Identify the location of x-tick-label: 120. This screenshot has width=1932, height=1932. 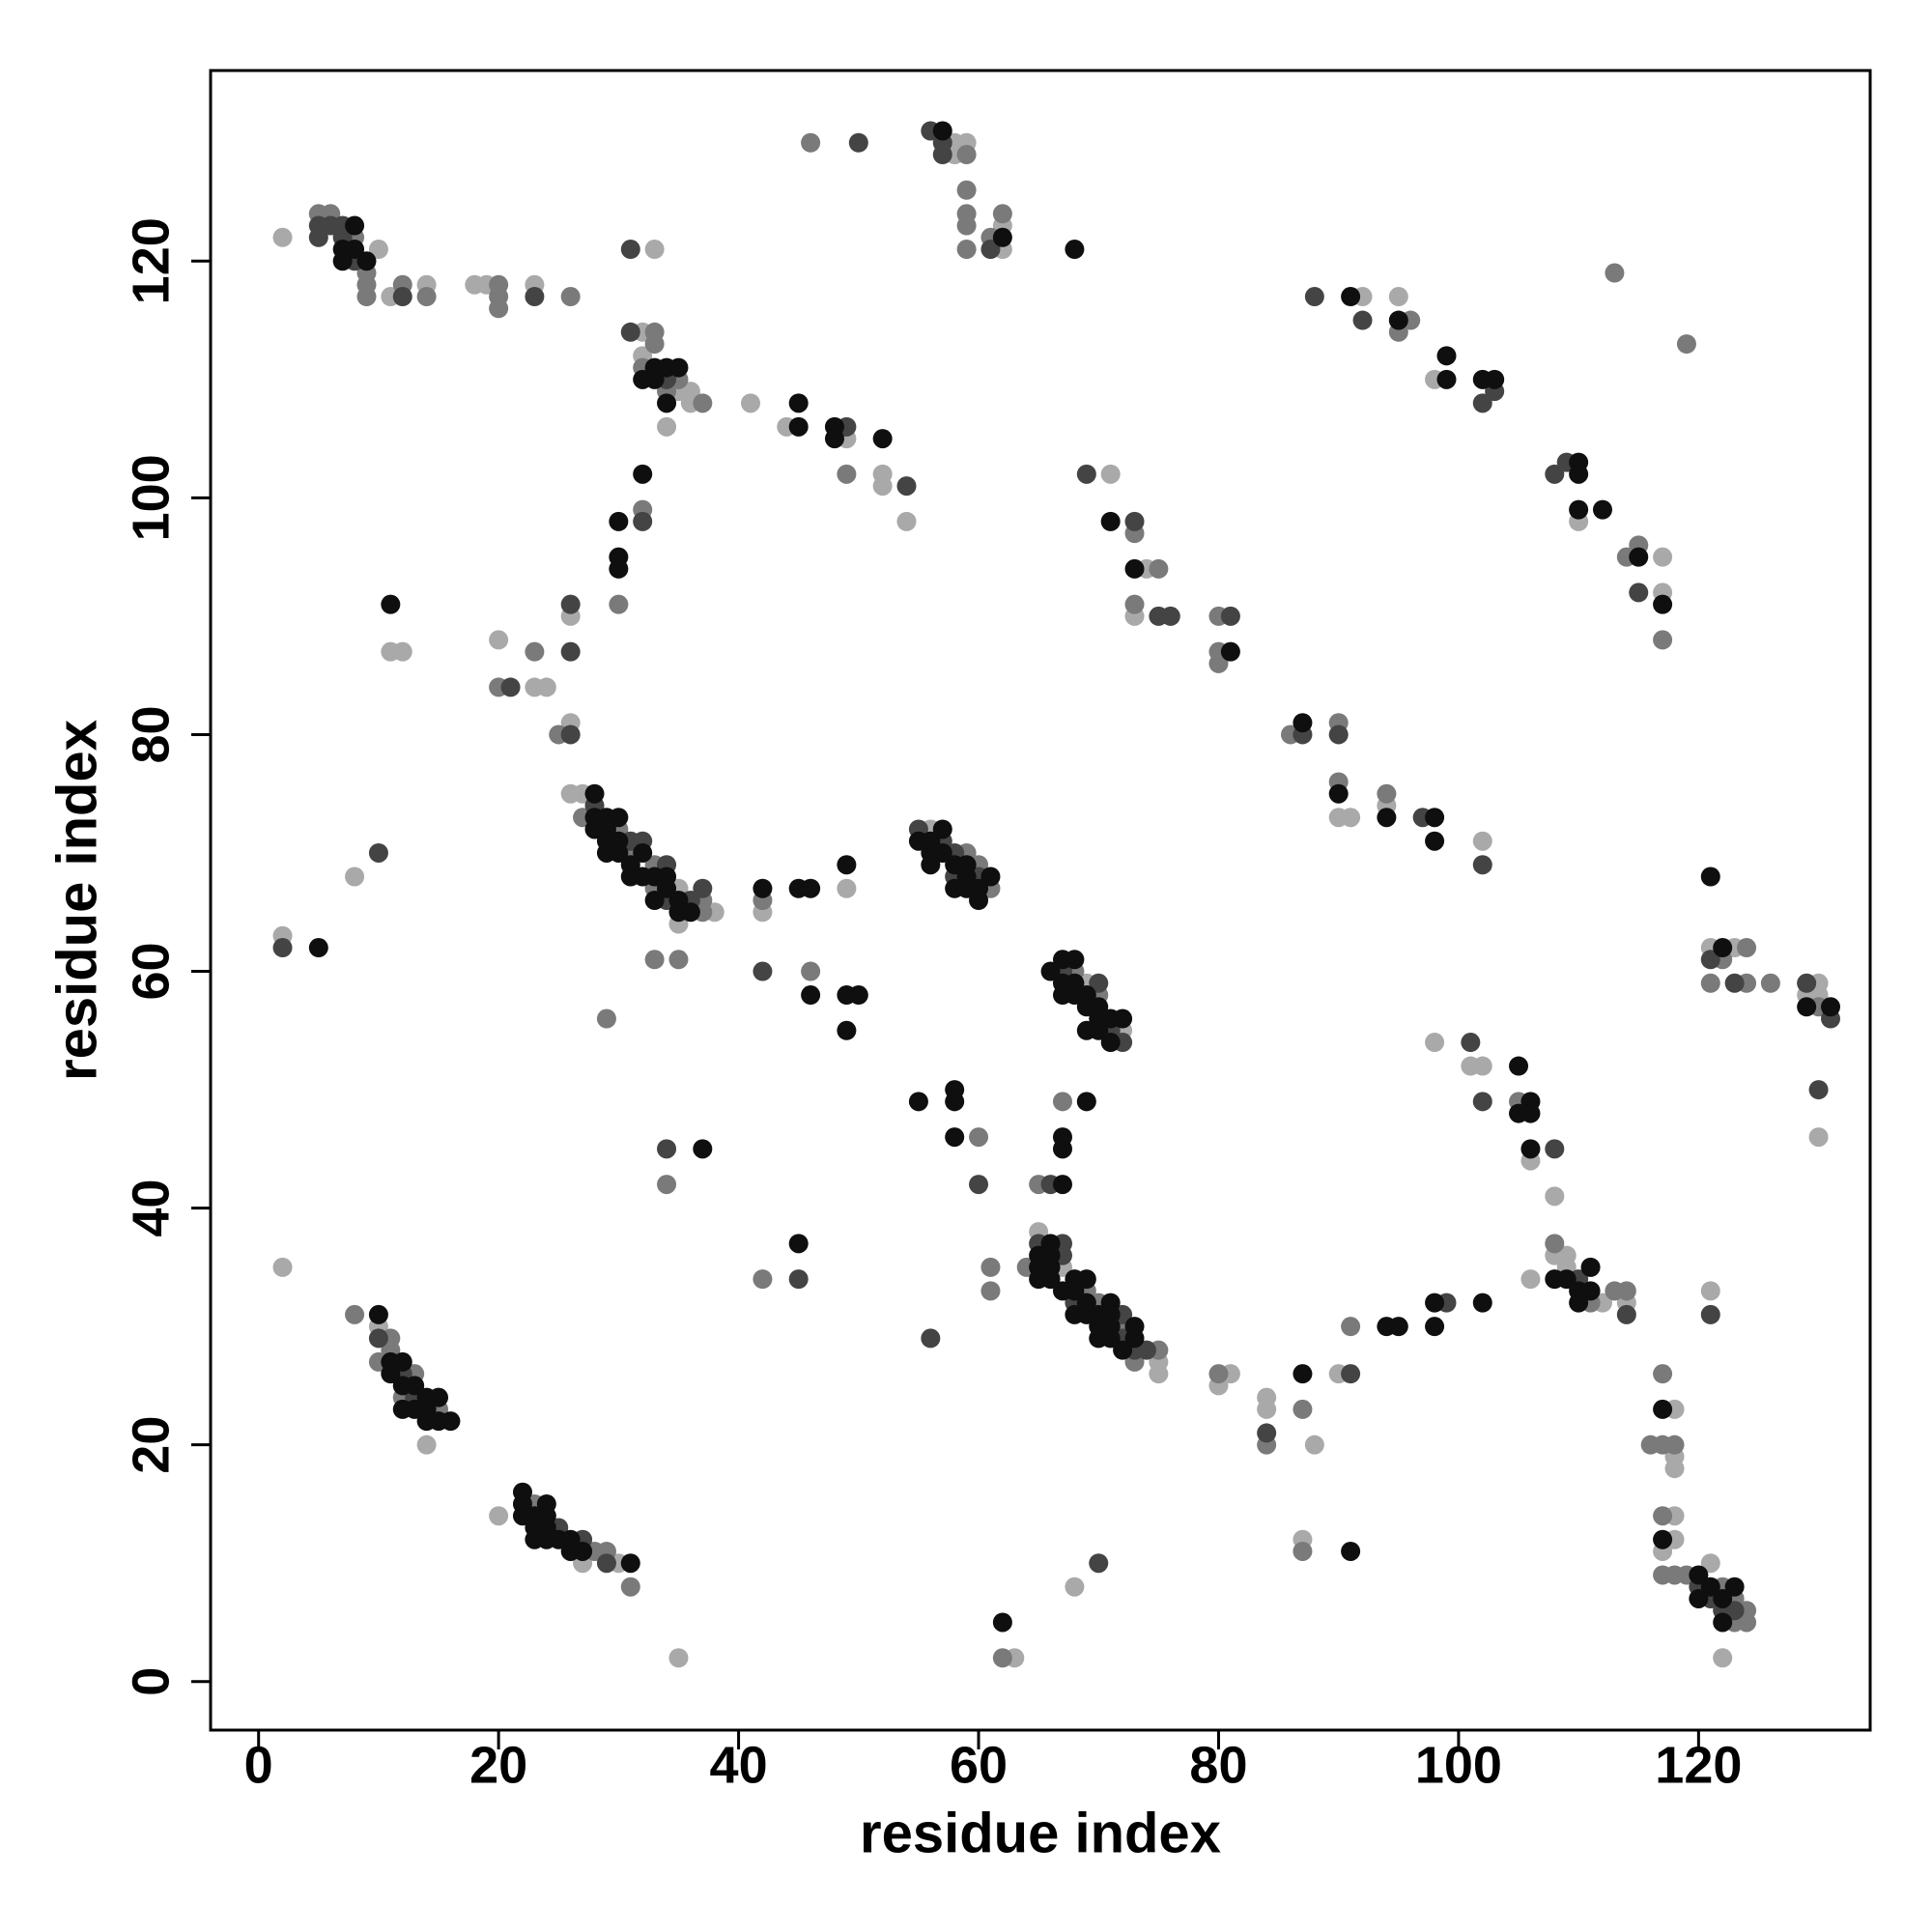
(1698, 1765).